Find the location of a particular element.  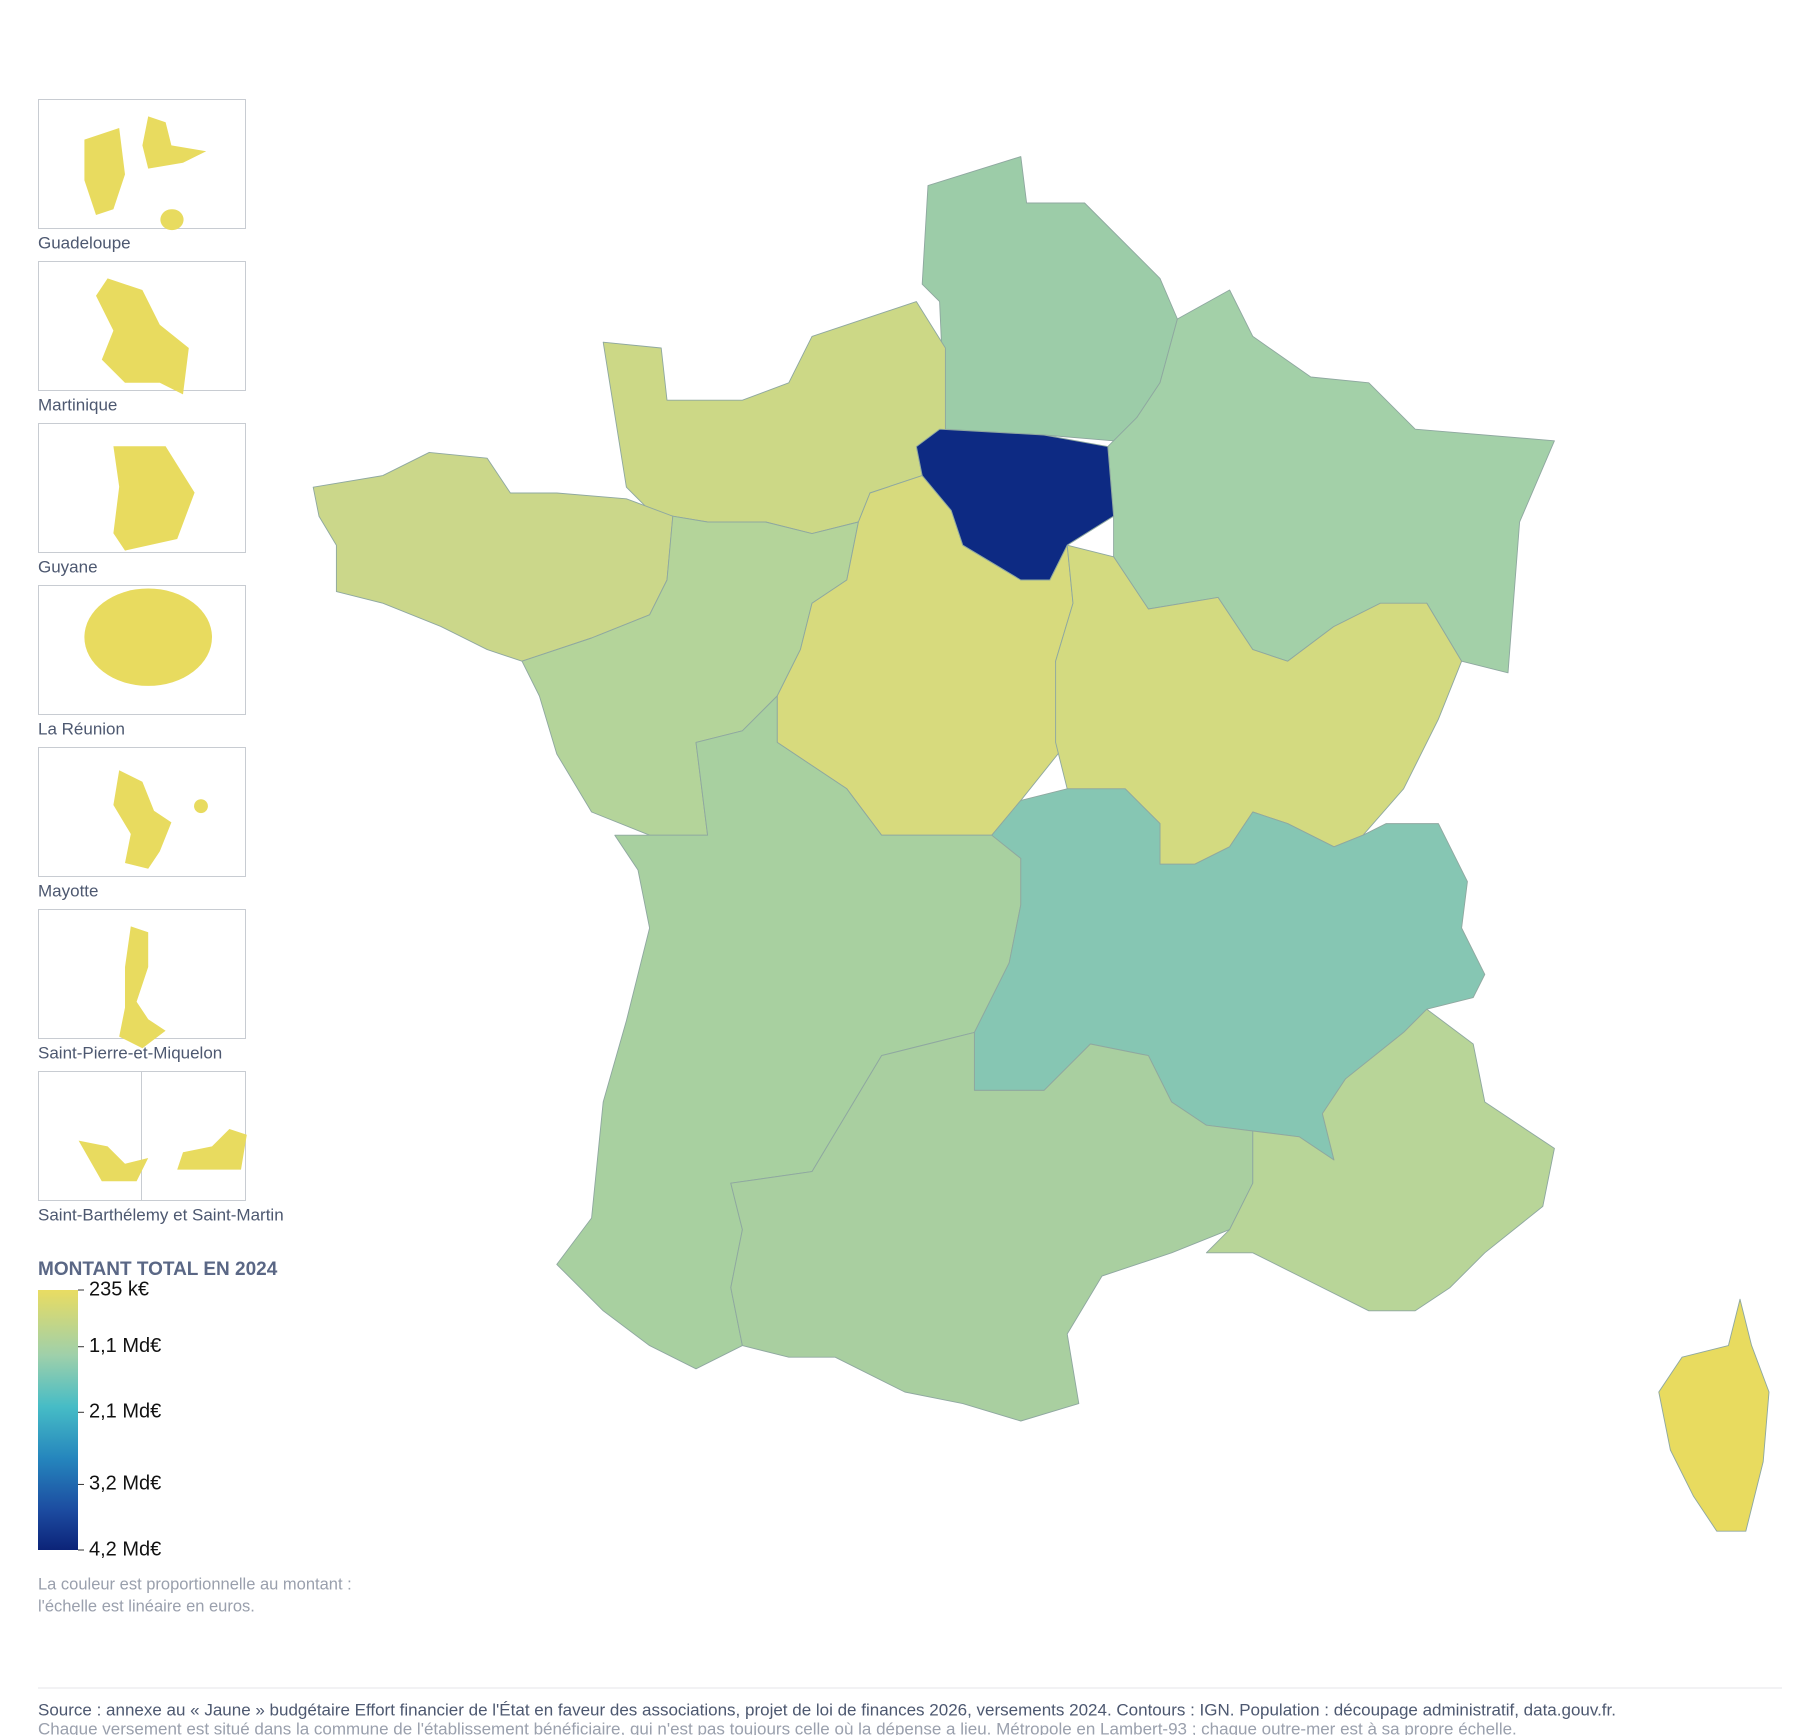

colorbar-label: 235 k€ is located at coordinates (119, 1289).